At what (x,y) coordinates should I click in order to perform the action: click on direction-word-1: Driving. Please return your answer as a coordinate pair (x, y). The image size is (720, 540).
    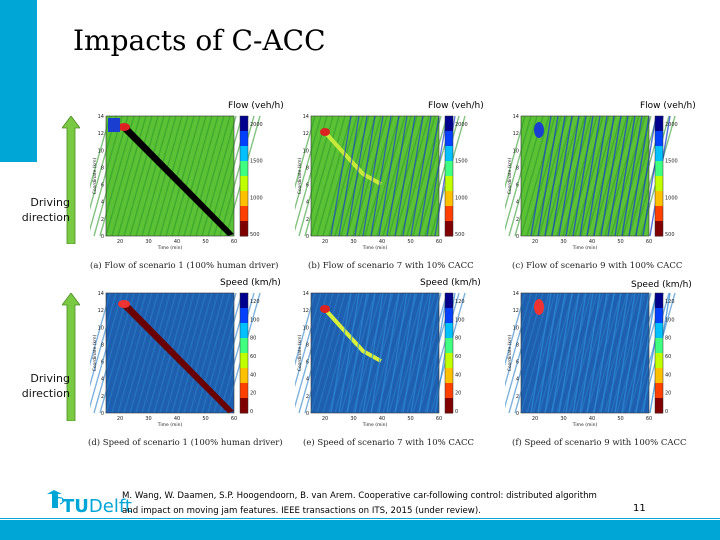
    Looking at the image, I should click on (50, 378).